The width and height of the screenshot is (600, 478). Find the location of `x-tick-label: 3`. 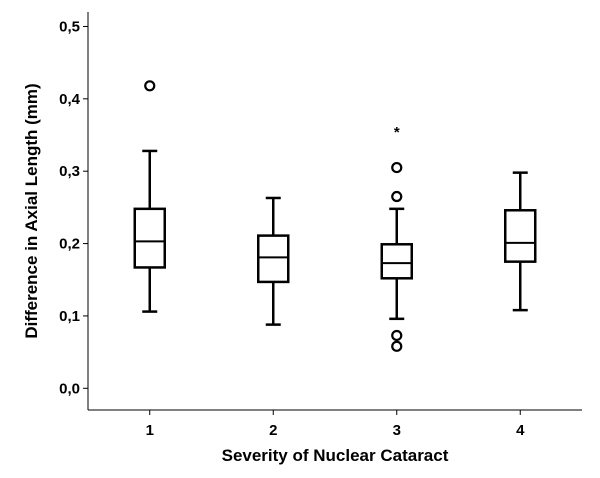

x-tick-label: 3 is located at coordinates (397, 430).